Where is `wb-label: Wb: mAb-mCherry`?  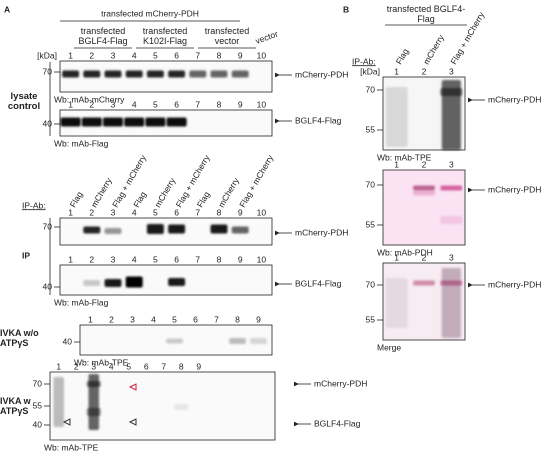
wb-label: Wb: mAb-mCherry is located at coordinates (89, 99).